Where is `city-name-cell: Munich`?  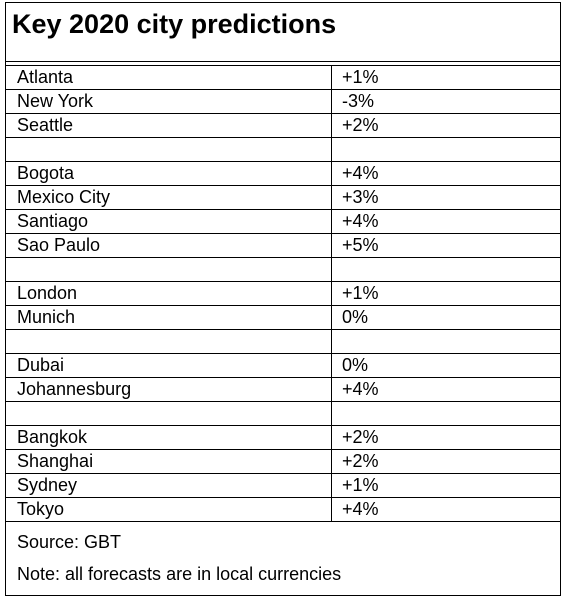 city-name-cell: Munich is located at coordinates (169, 317).